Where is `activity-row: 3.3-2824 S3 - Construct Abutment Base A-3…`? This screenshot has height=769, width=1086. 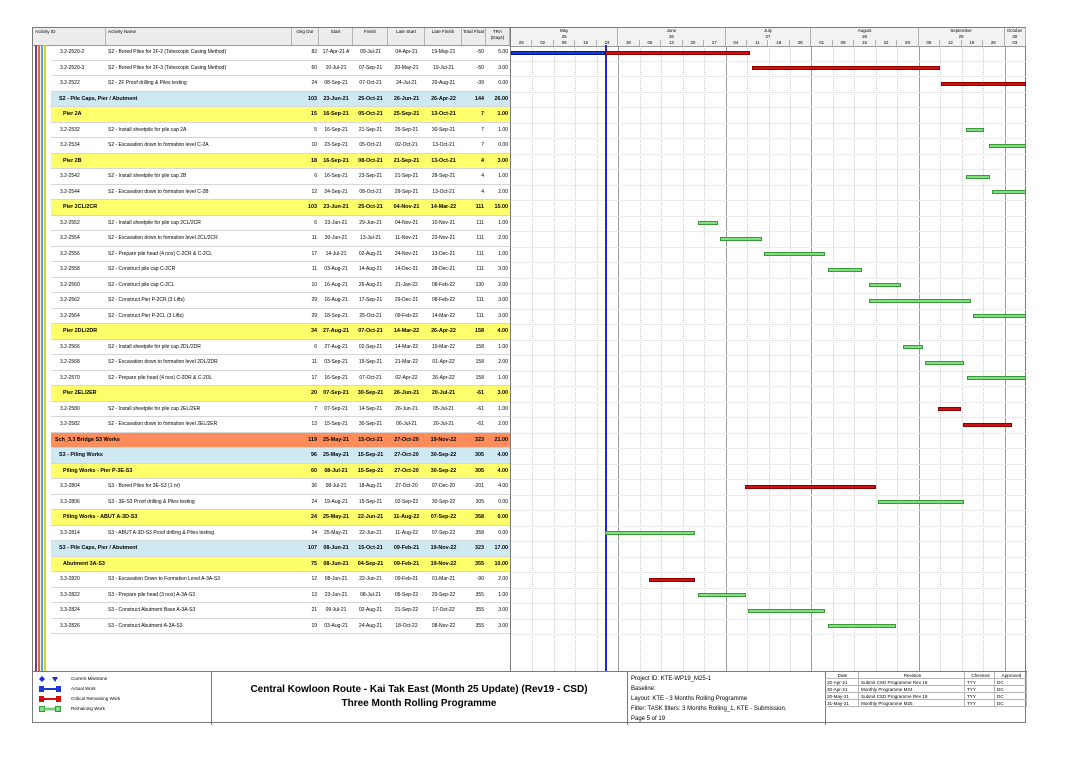
activity-row: 3.3-2824 S3 - Construct Abutment Base A-3… is located at coordinates (530, 611).